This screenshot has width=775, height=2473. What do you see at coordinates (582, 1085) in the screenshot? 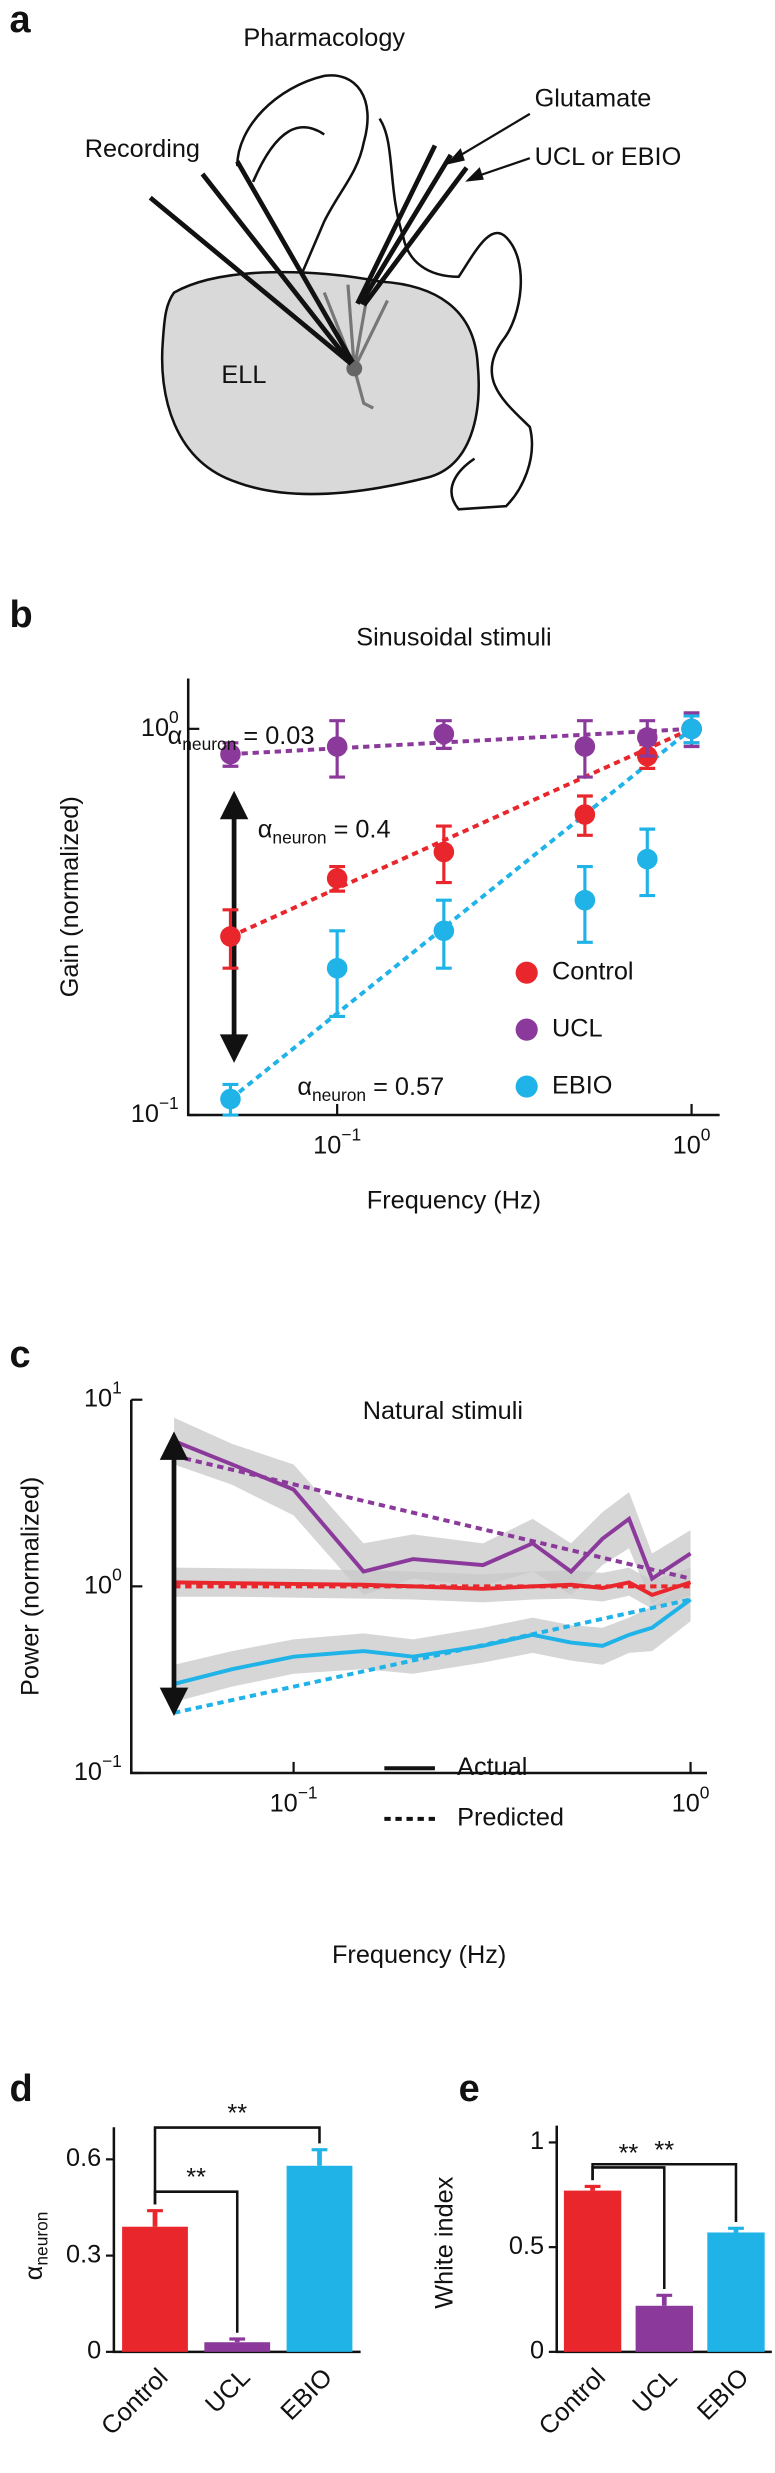
I see `legend-label: EBIO` at bounding box center [582, 1085].